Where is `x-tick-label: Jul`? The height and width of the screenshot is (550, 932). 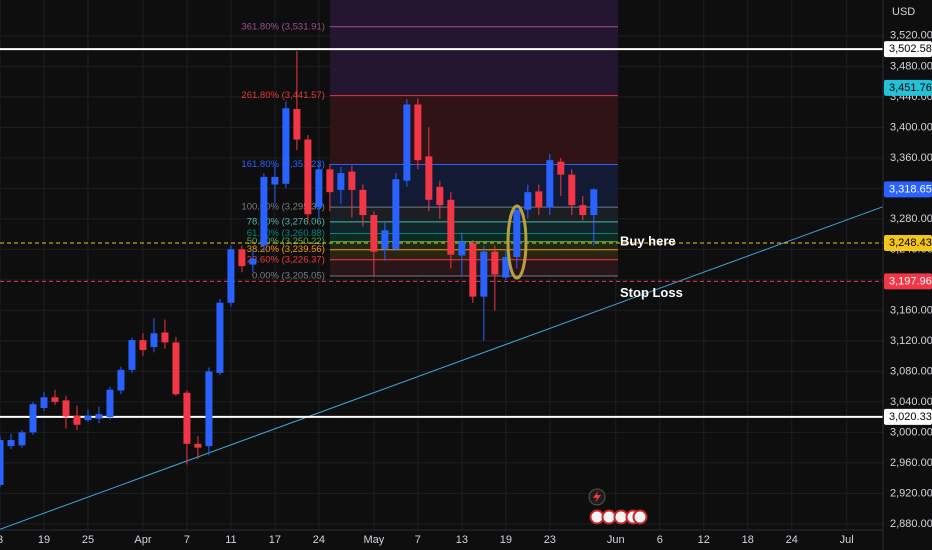
x-tick-label: Jul is located at coordinates (847, 540).